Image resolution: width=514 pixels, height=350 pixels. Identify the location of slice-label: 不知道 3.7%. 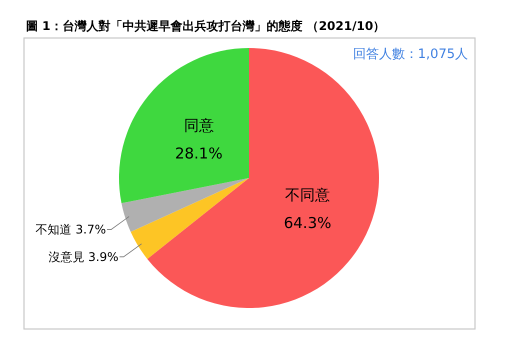
(71, 229).